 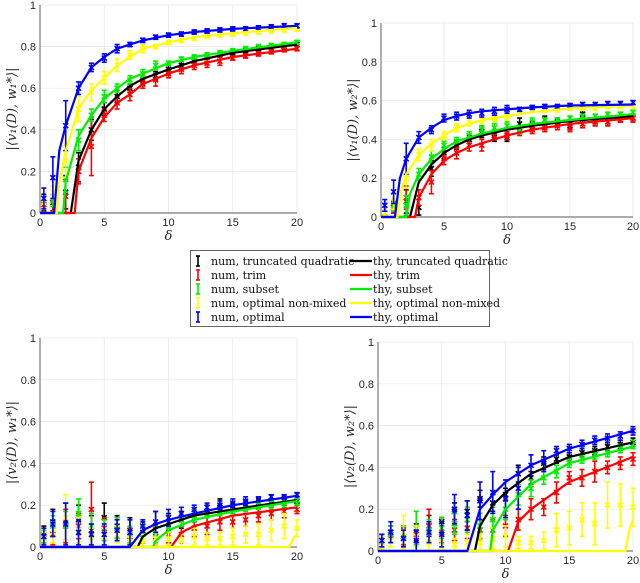 What do you see at coordinates (245, 289) in the screenshot?
I see `legend-label-num-subset: num, subset` at bounding box center [245, 289].